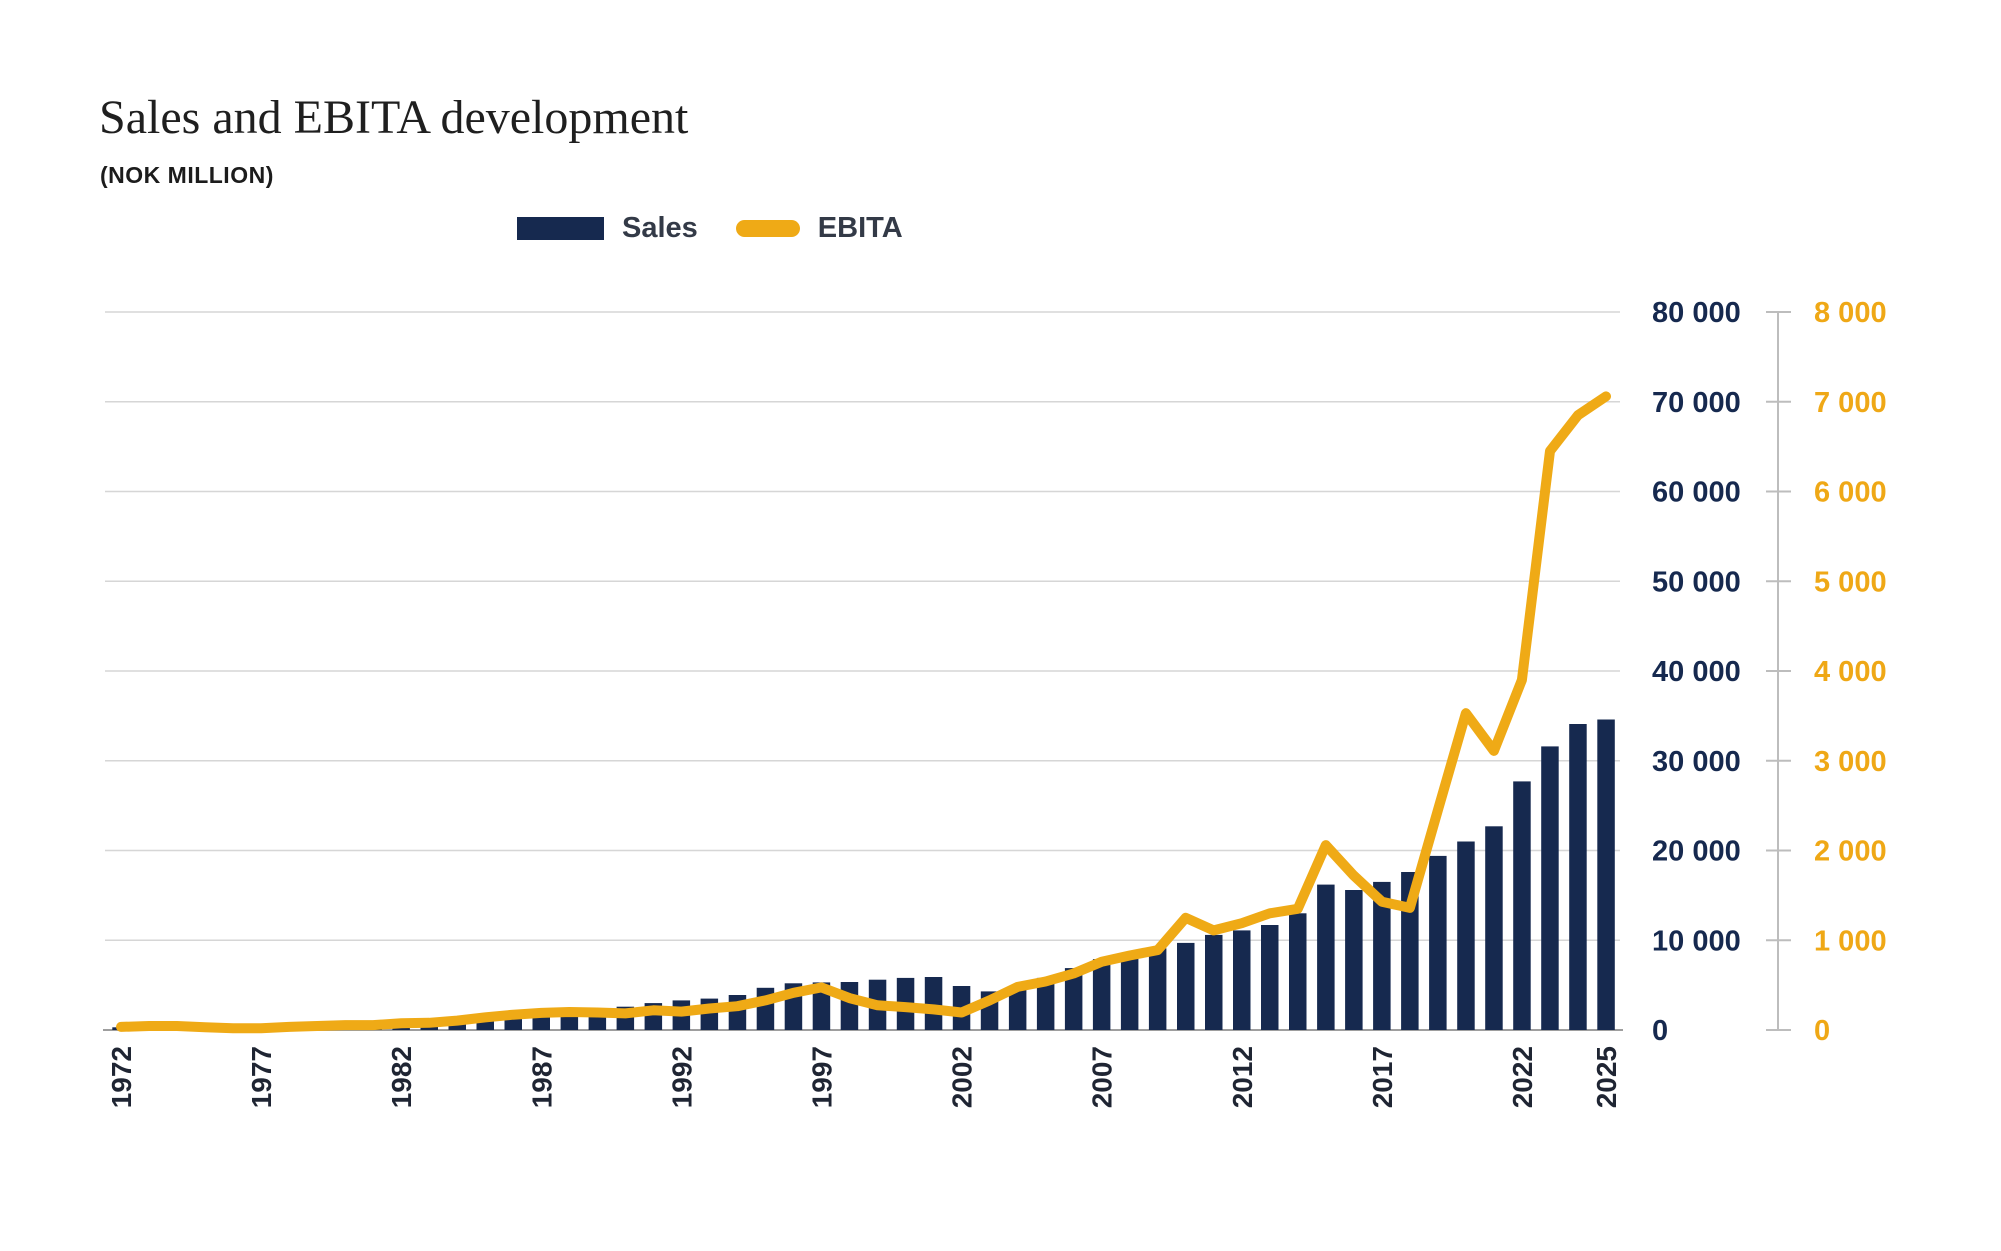  Describe the element at coordinates (1778, 671) in the screenshot. I see `right-axis-spine` at that location.